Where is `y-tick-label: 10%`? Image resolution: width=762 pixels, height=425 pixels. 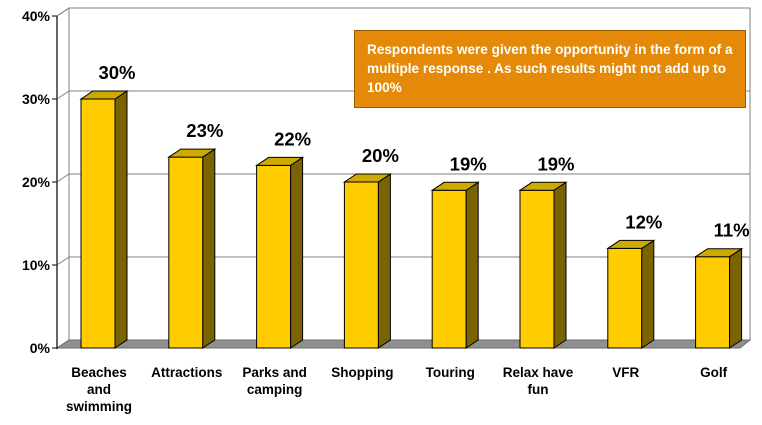
y-tick-label: 10% is located at coordinates (36, 265).